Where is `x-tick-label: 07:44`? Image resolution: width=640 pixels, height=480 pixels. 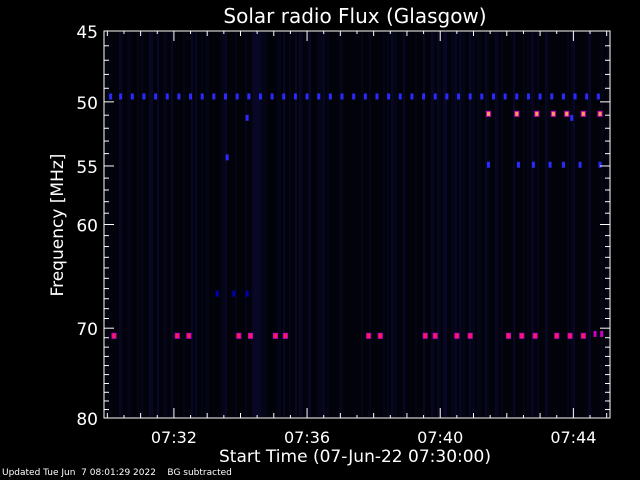 x-tick-label: 07:44 is located at coordinates (573, 437).